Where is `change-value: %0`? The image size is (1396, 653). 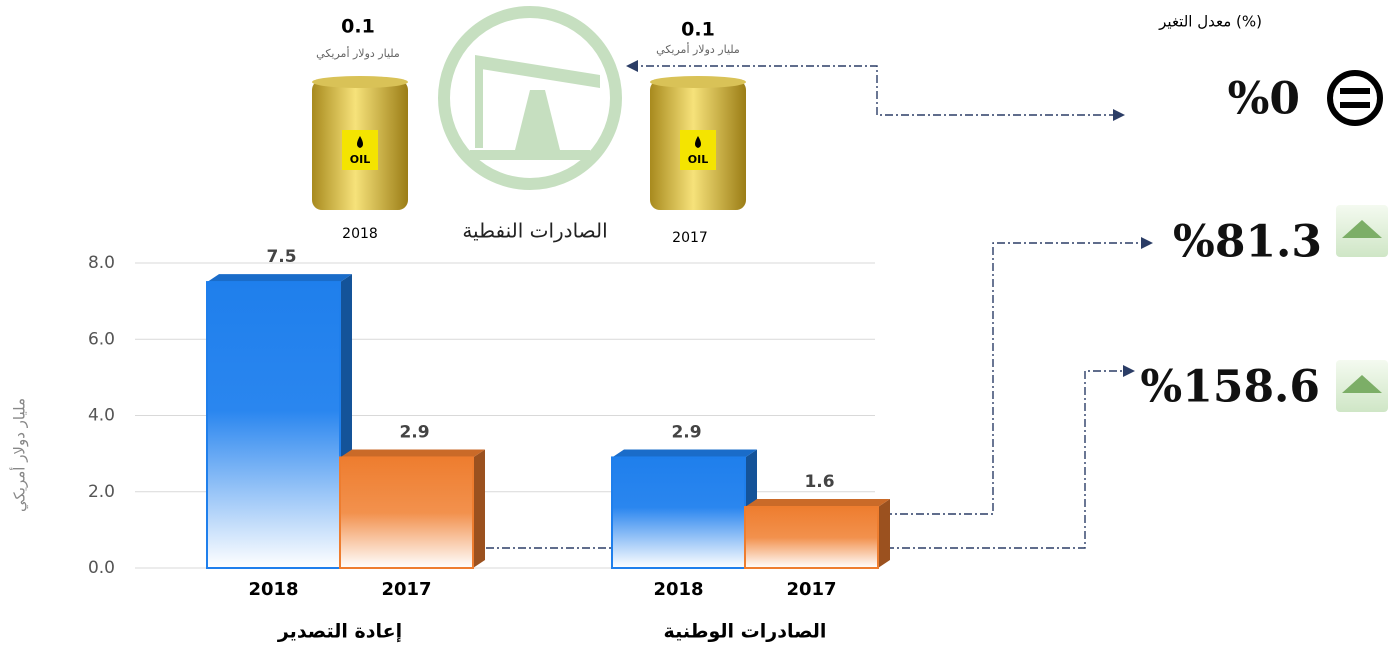
change-value: %0 is located at coordinates (1264, 99).